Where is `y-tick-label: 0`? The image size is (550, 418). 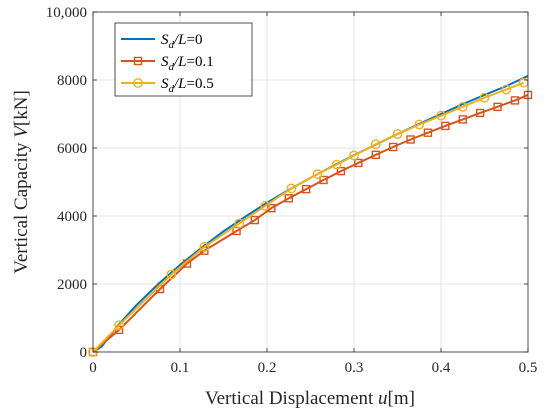 y-tick-label: 0 is located at coordinates (84, 353).